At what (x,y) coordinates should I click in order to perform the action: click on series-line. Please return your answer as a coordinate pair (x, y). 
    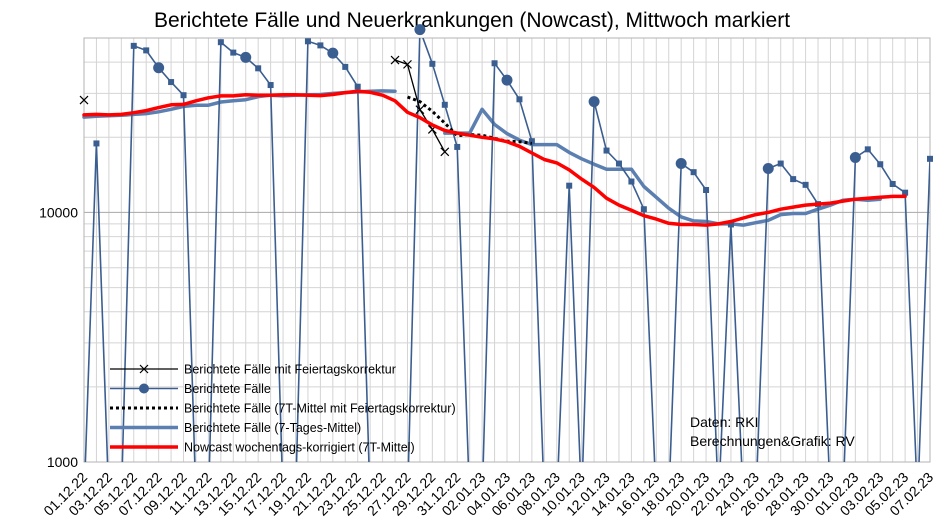
    Looking at the image, I should click on (662, 167).